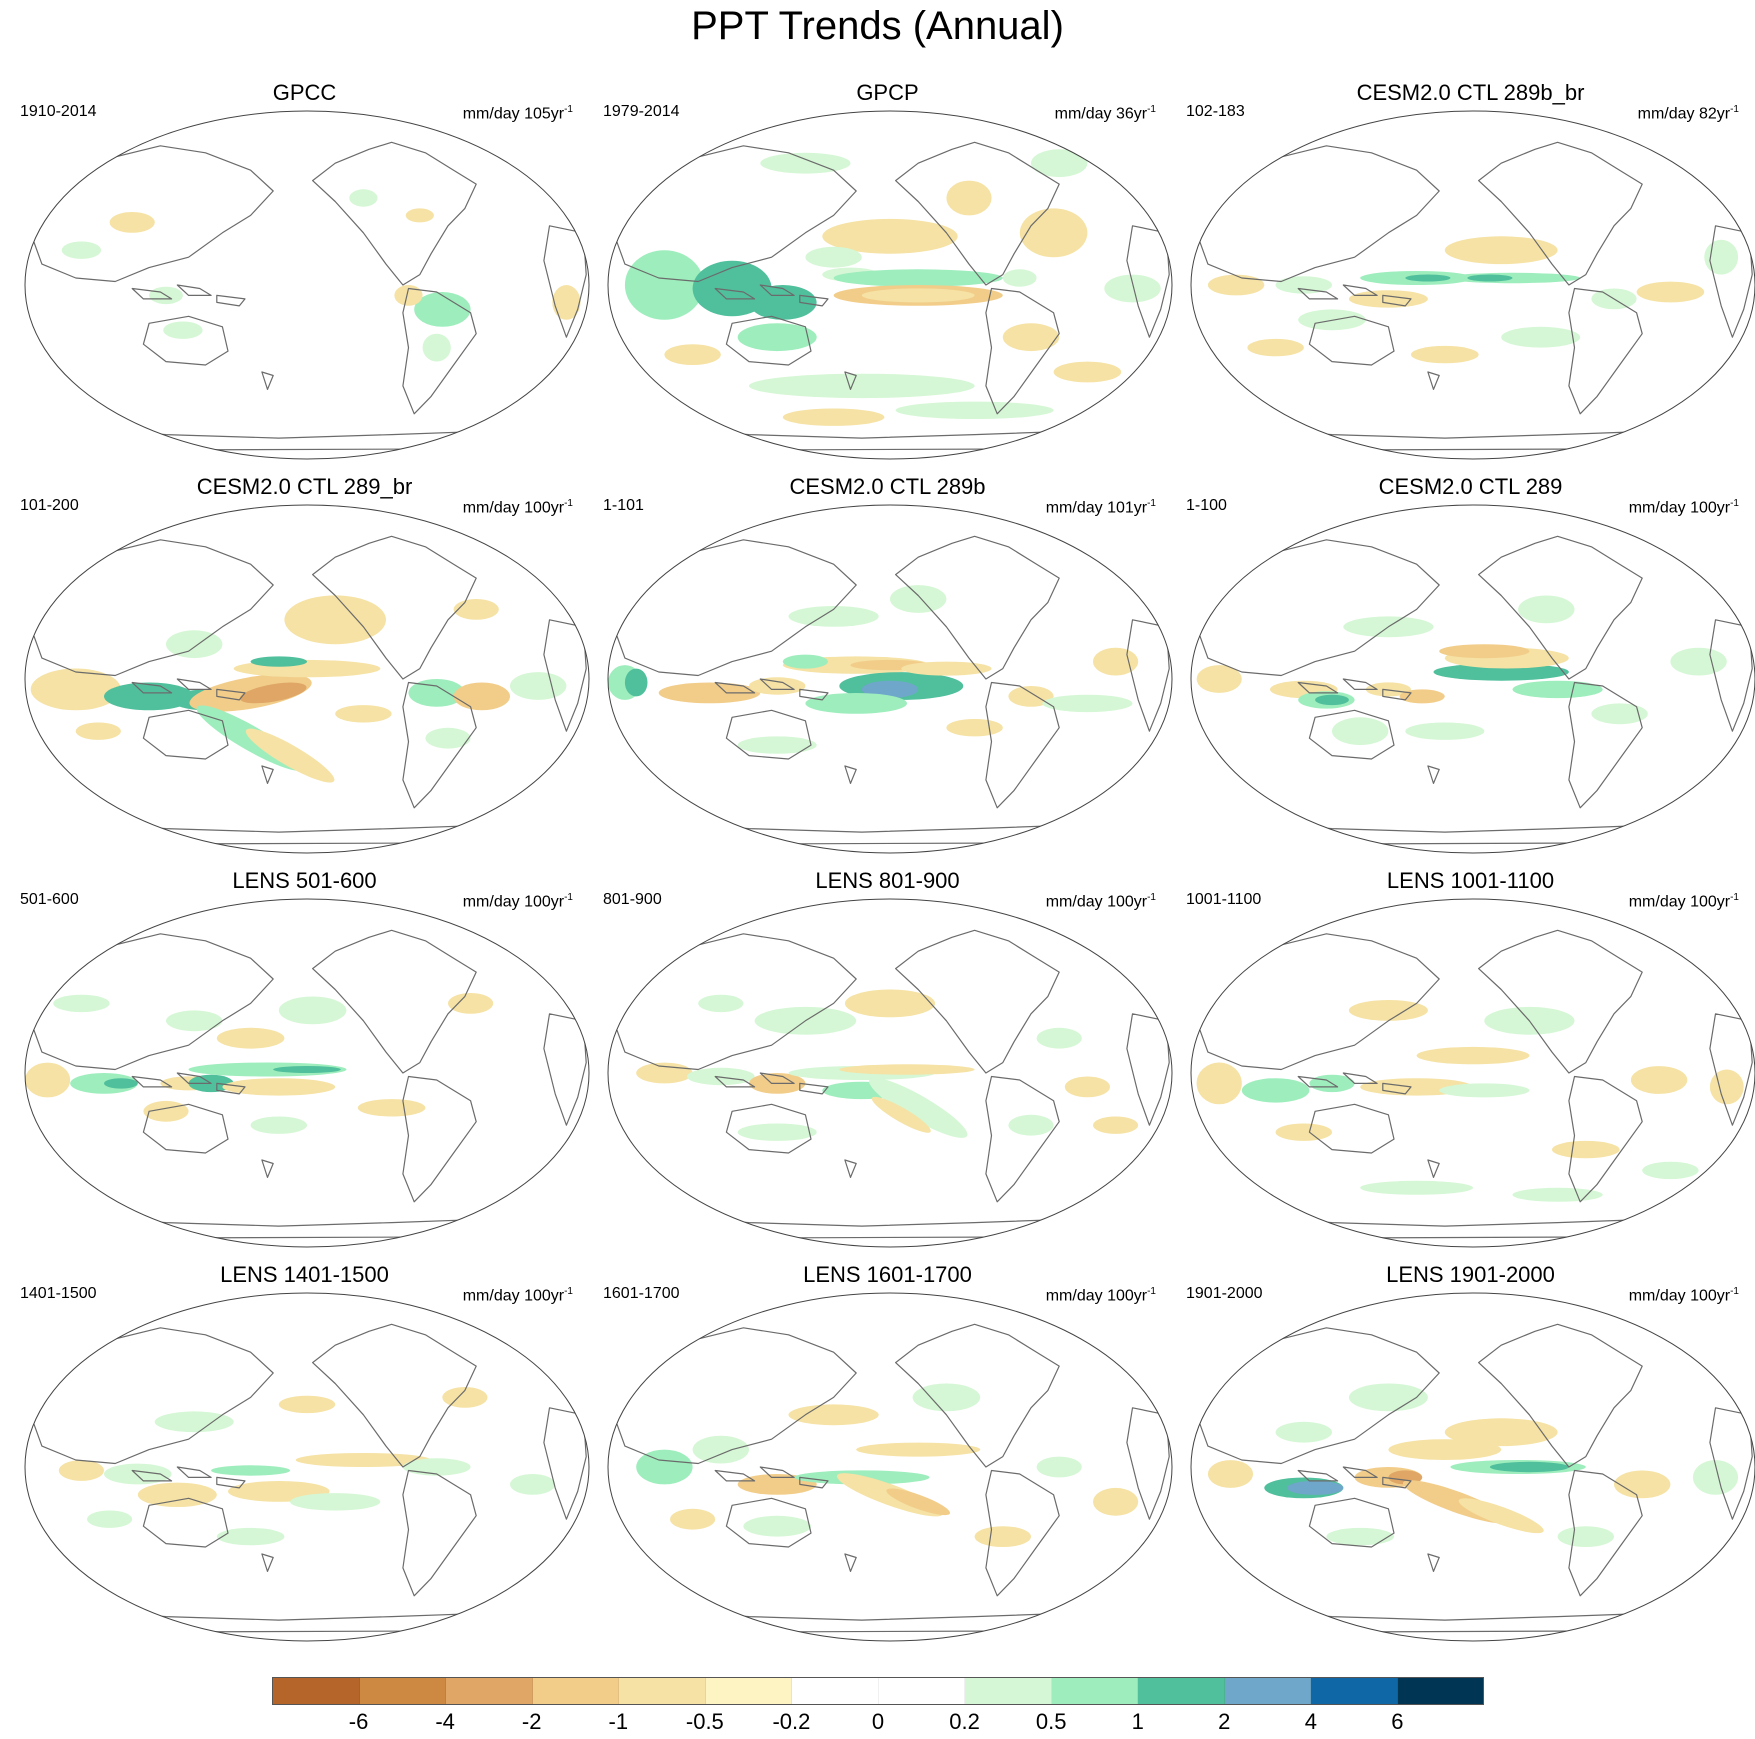 The width and height of the screenshot is (1755, 1739). I want to click on colorbar-tick-label: -4, so click(445, 1721).